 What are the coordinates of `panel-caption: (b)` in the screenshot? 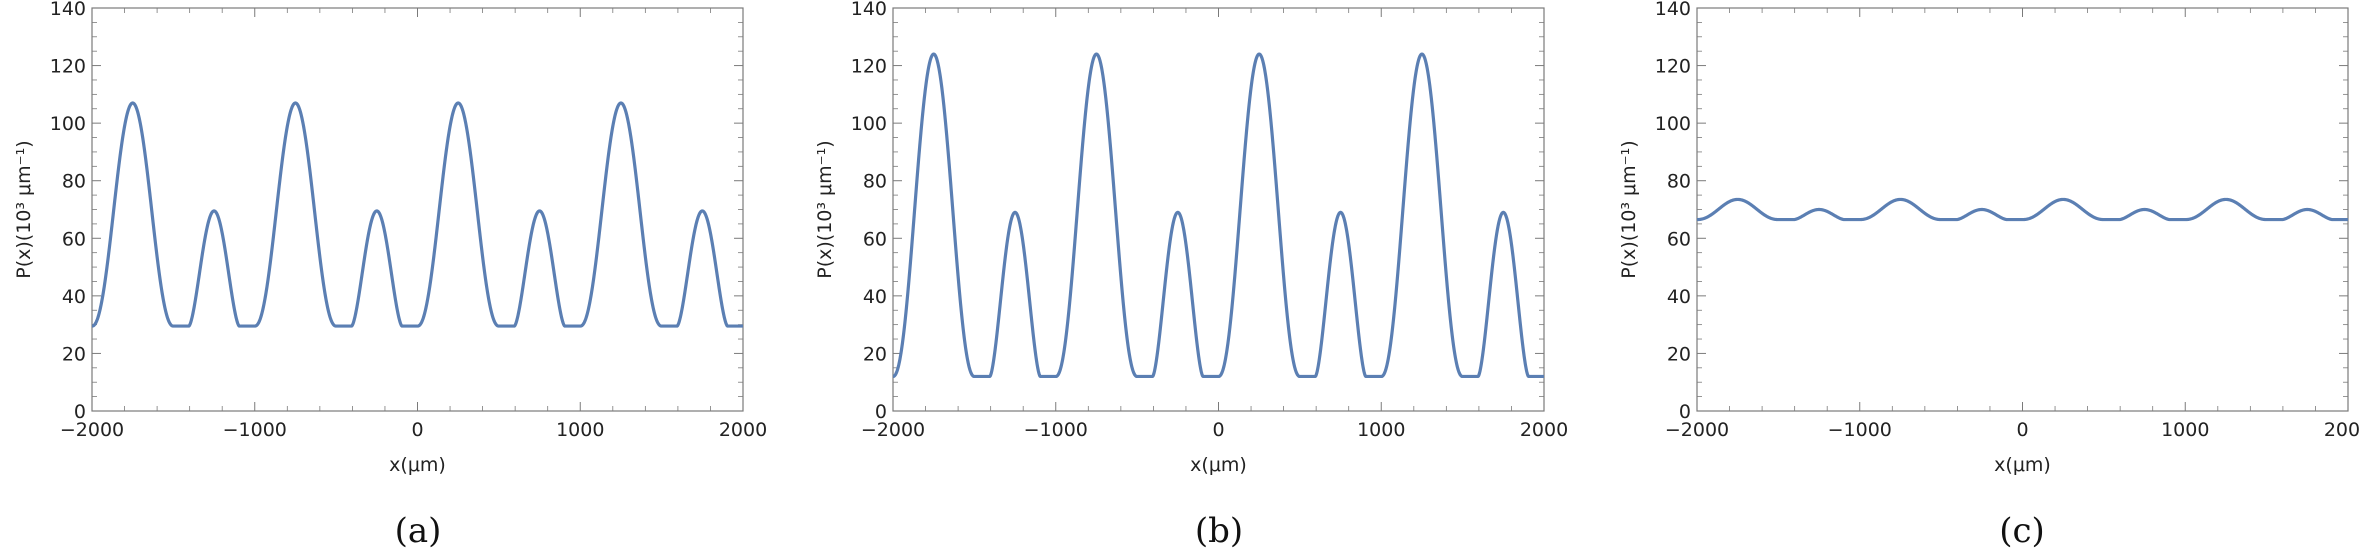 It's located at (1219, 531).